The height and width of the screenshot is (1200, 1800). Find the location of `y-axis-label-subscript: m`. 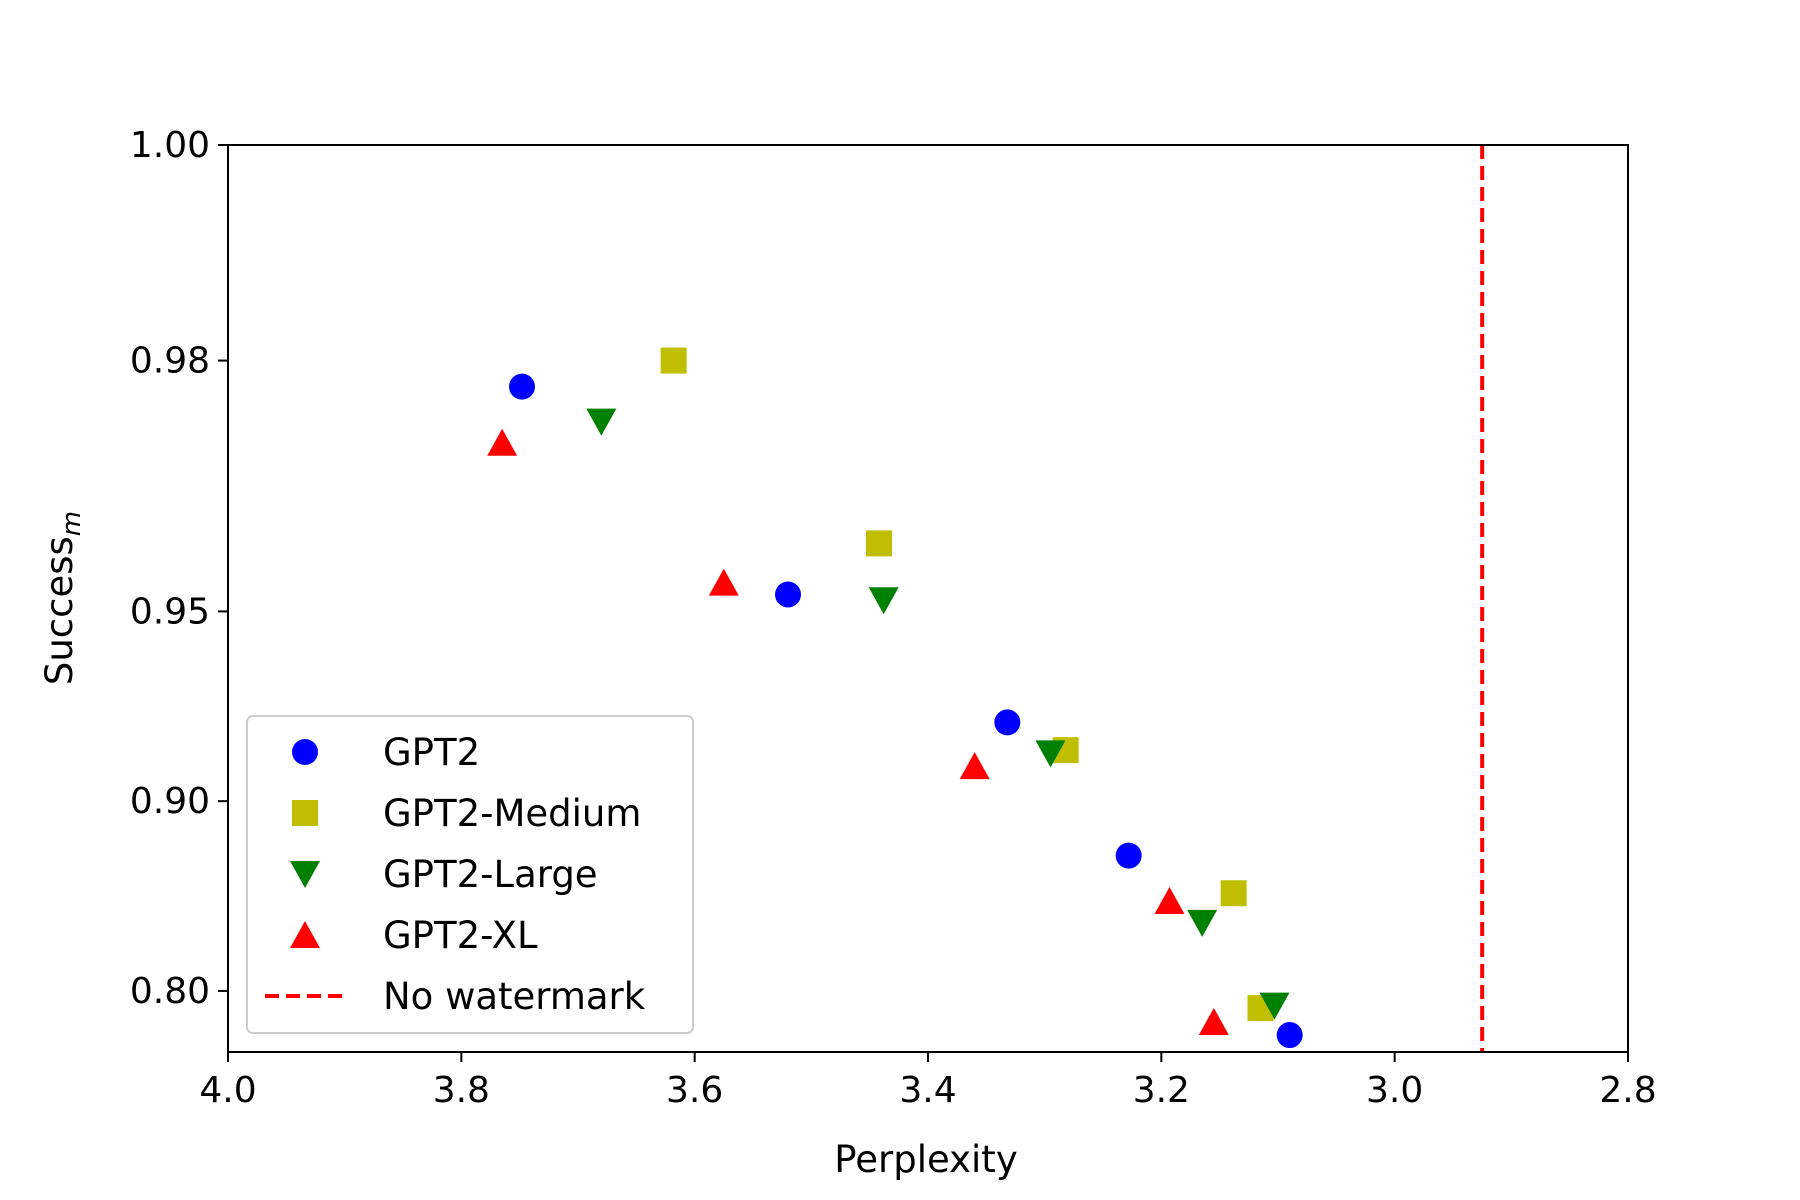

y-axis-label-subscript: m is located at coordinates (72, 523).